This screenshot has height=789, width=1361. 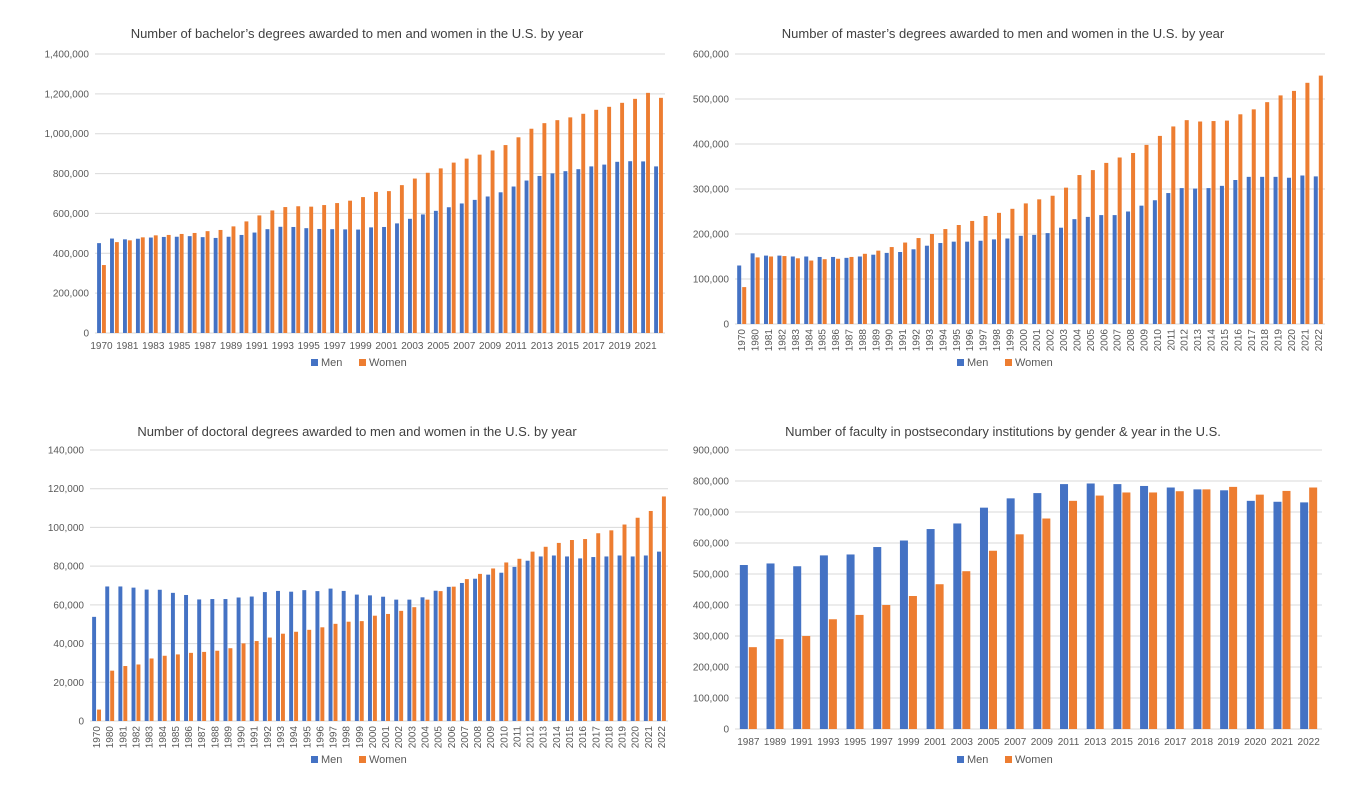 What do you see at coordinates (181, 283) in the screenshot?
I see `bar-women-1985` at bounding box center [181, 283].